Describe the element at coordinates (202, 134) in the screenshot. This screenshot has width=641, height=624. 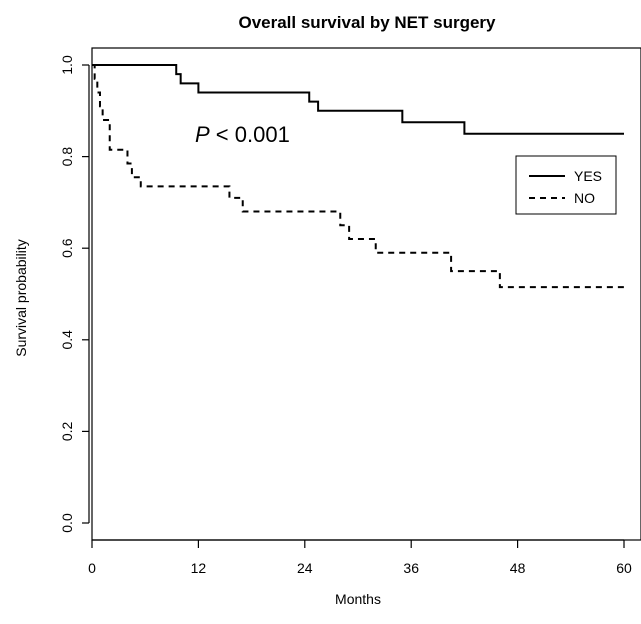
I see `p-value-symbol: P` at that location.